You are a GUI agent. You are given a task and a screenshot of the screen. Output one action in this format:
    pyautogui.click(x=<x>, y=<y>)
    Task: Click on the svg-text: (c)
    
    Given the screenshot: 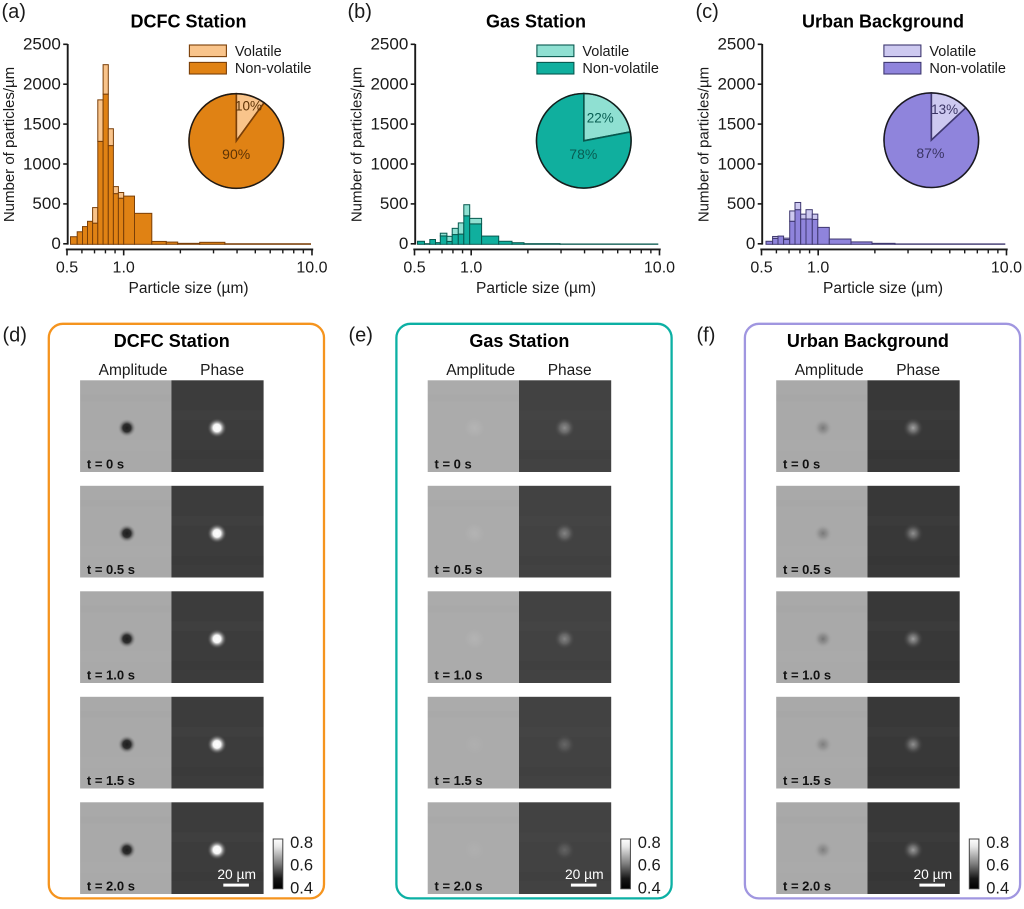 What is the action you would take?
    pyautogui.click(x=707, y=12)
    